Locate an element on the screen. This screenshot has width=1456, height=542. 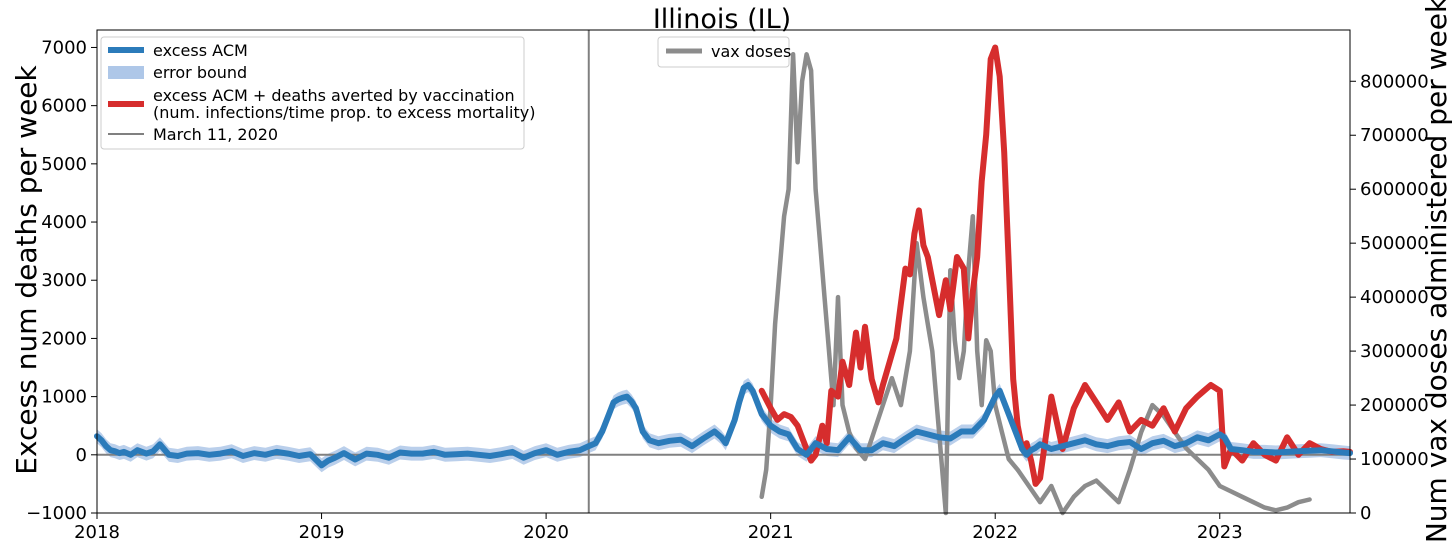
y-tick-label: 3000 is located at coordinates (64, 280).